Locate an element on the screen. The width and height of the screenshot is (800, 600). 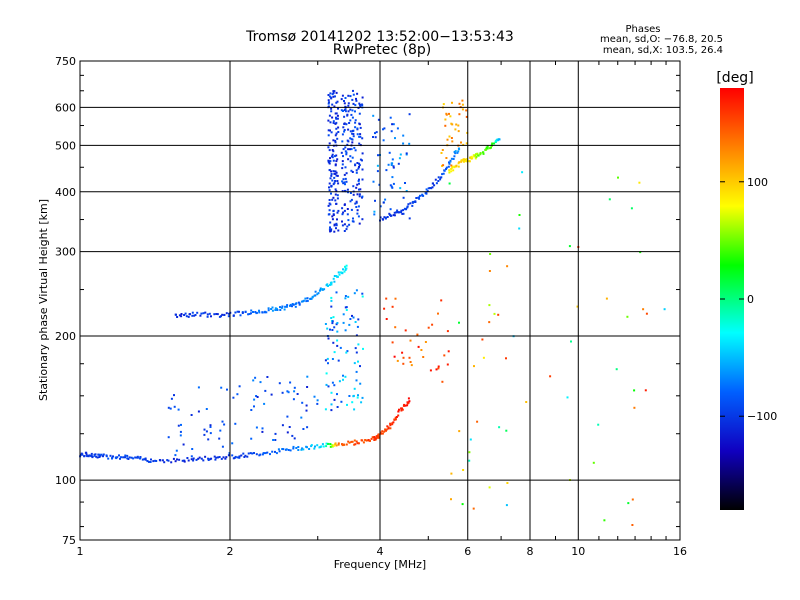
y-axis-label: Stationary phase Virtual Height [km] is located at coordinates (43, 300).